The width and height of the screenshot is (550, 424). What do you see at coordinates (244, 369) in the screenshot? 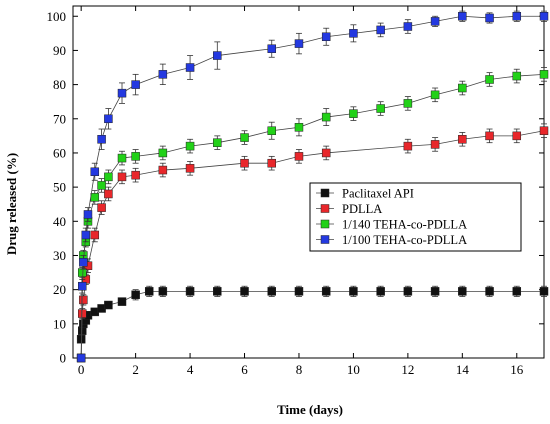
I see `x-tick-label: 6` at bounding box center [244, 369].